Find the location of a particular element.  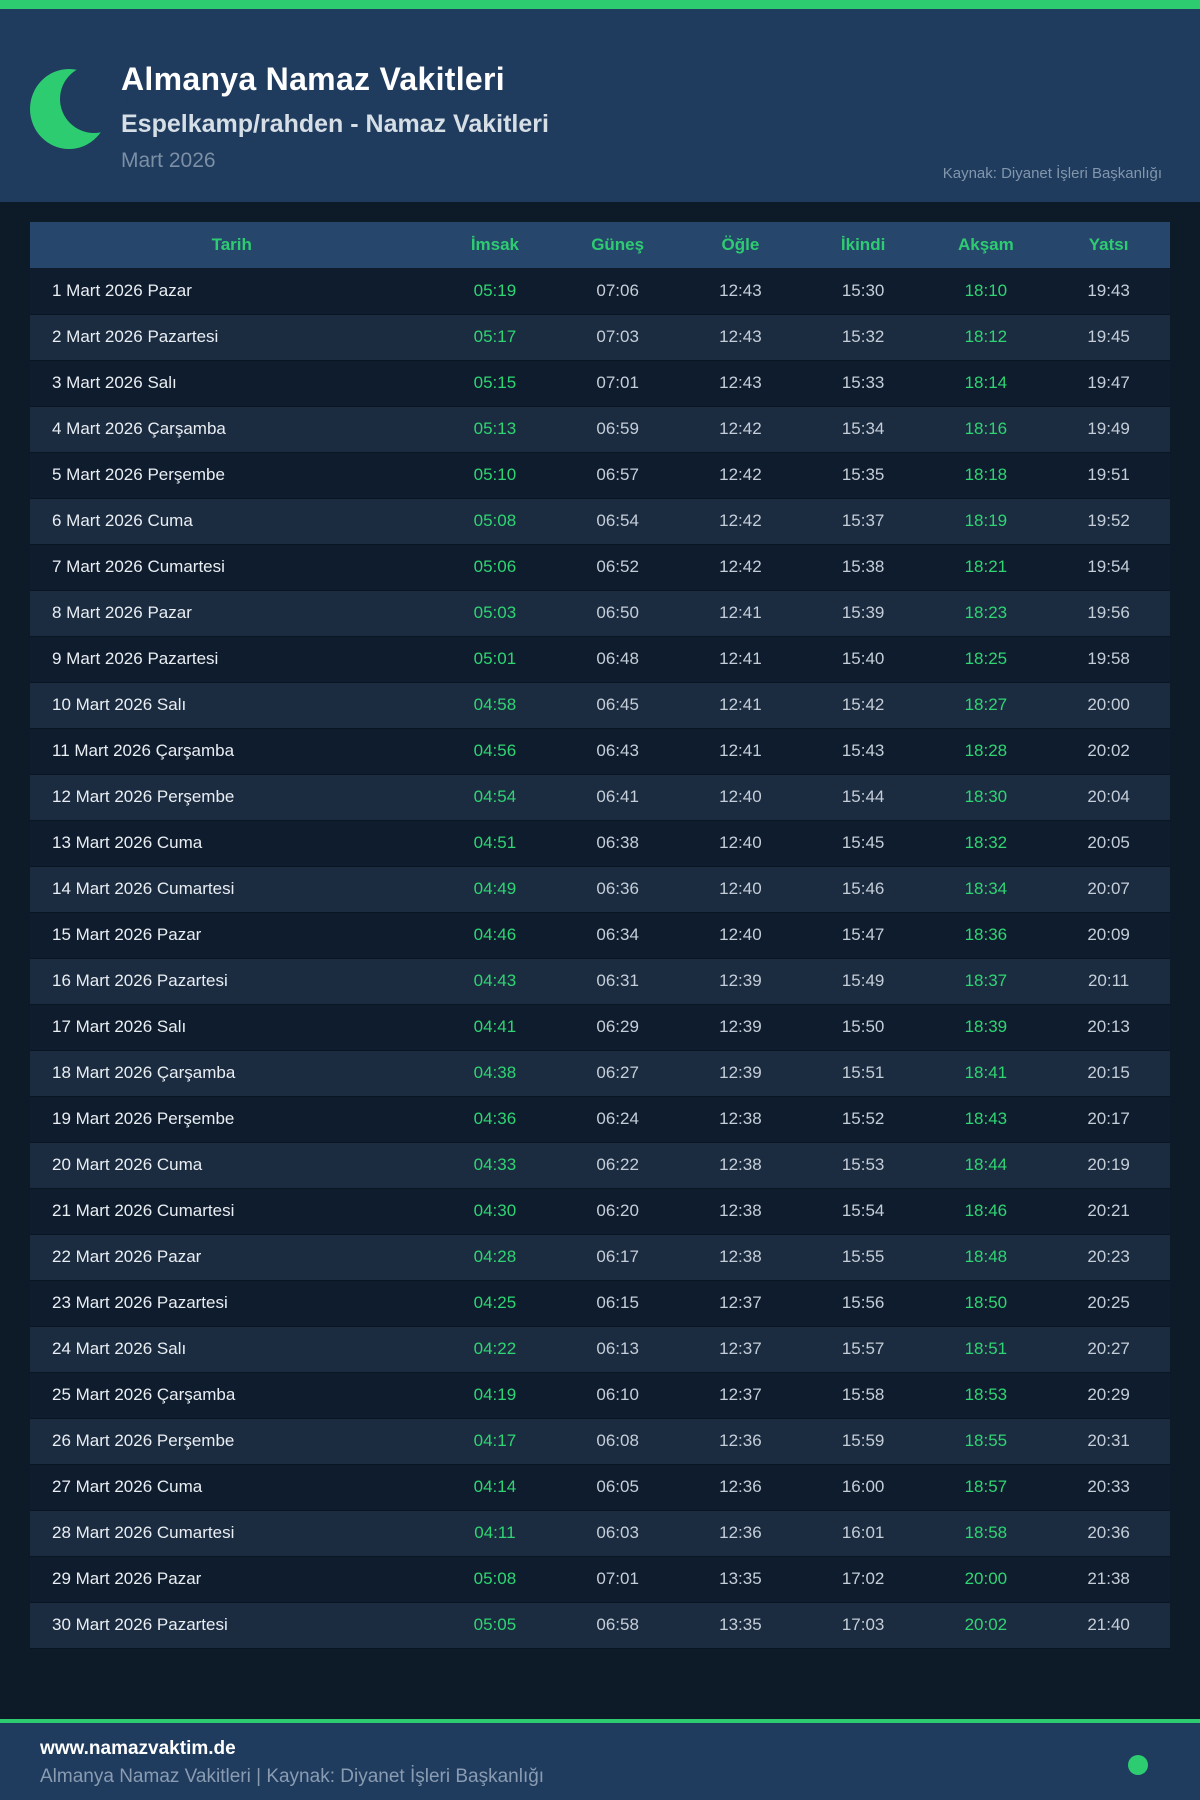

imsak-cell: 04:19 is located at coordinates (495, 1395).